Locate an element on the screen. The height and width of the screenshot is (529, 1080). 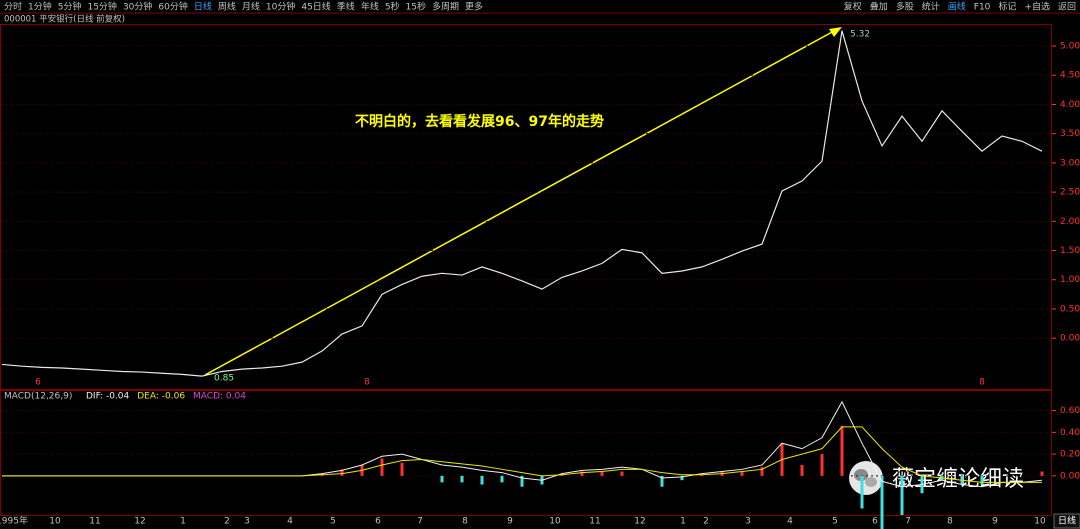
indicator-readout: DIF: -0.04 is located at coordinates (108, 397).